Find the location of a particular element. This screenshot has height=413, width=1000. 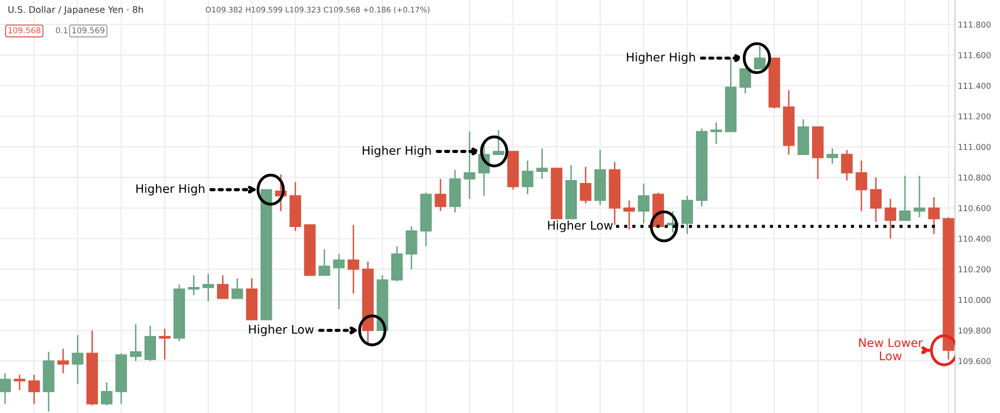

ref-line-label: Higher Low is located at coordinates (580, 226).